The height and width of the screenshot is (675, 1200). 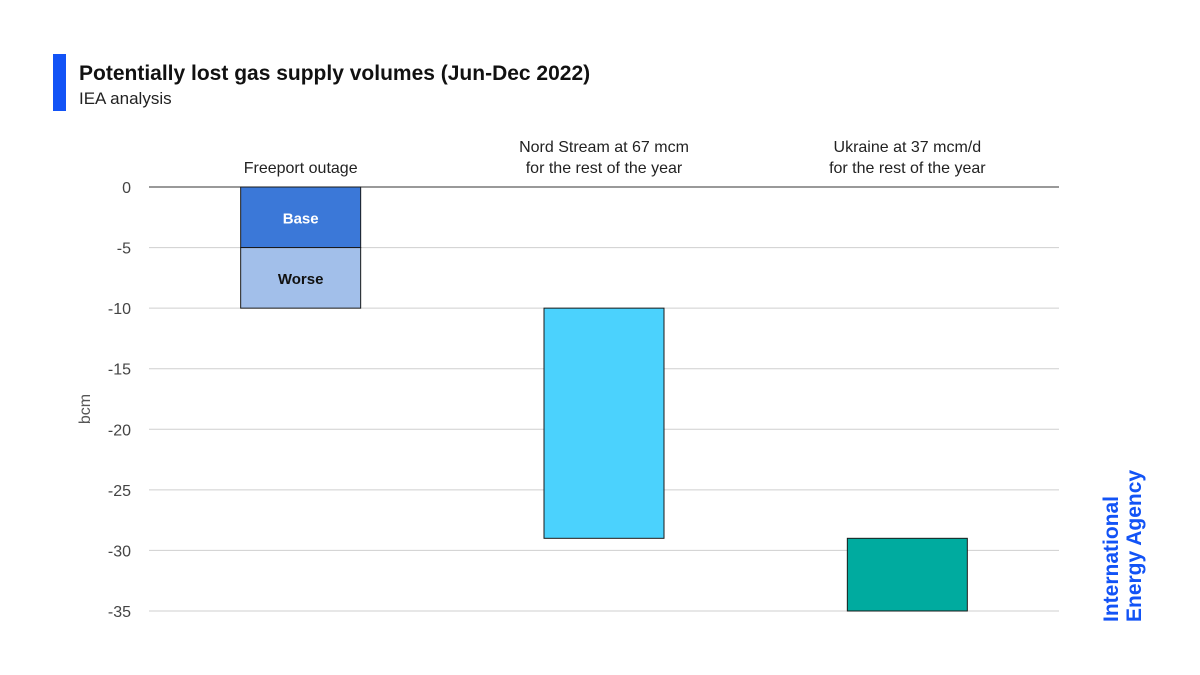 What do you see at coordinates (119, 551) in the screenshot?
I see `y-tick-label: -30` at bounding box center [119, 551].